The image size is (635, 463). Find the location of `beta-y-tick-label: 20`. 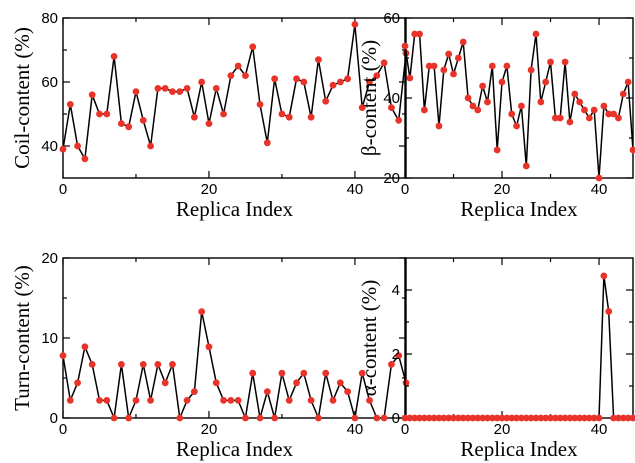

beta-y-tick-label: 20 is located at coordinates (391, 178).